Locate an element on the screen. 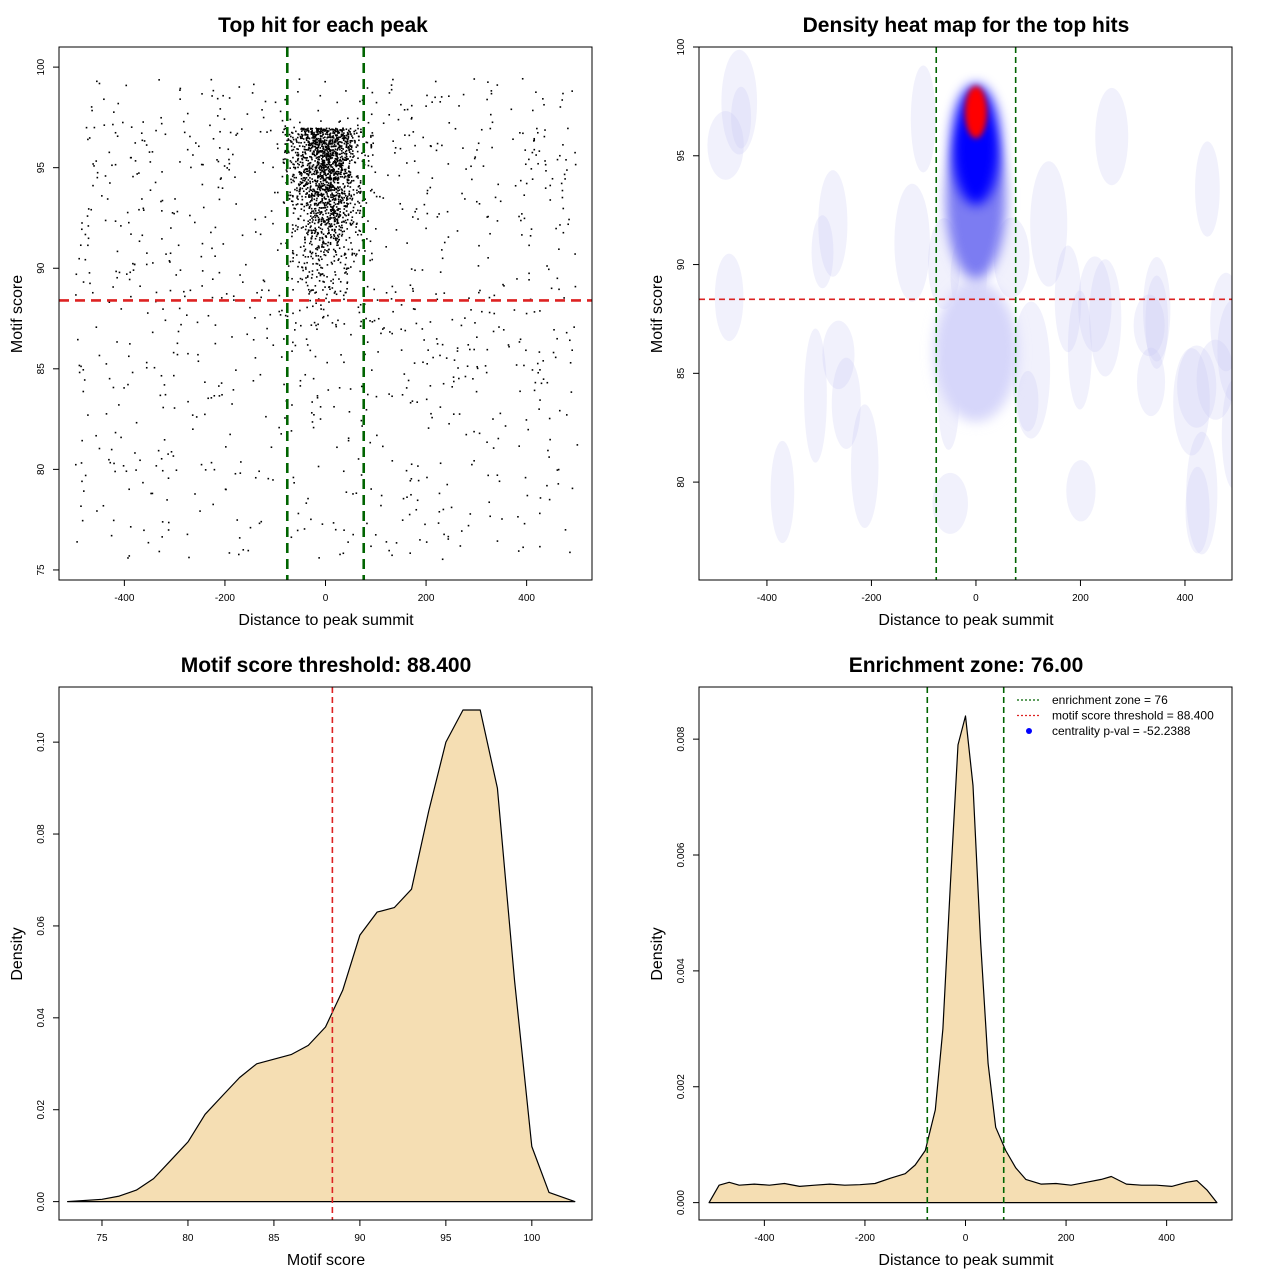  y-tick-label: 95 is located at coordinates (681, 156).